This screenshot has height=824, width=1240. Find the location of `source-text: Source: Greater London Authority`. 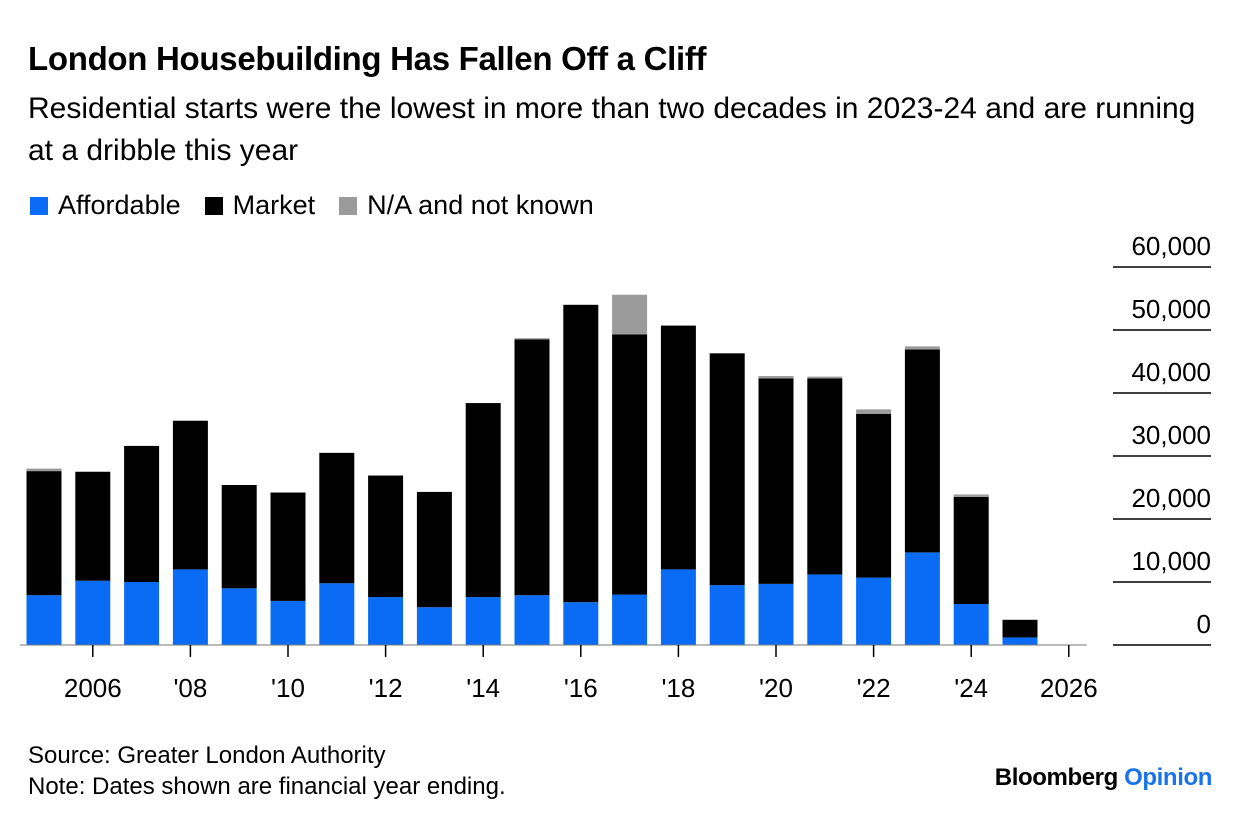

source-text: Source: Greater London Authority is located at coordinates (207, 755).